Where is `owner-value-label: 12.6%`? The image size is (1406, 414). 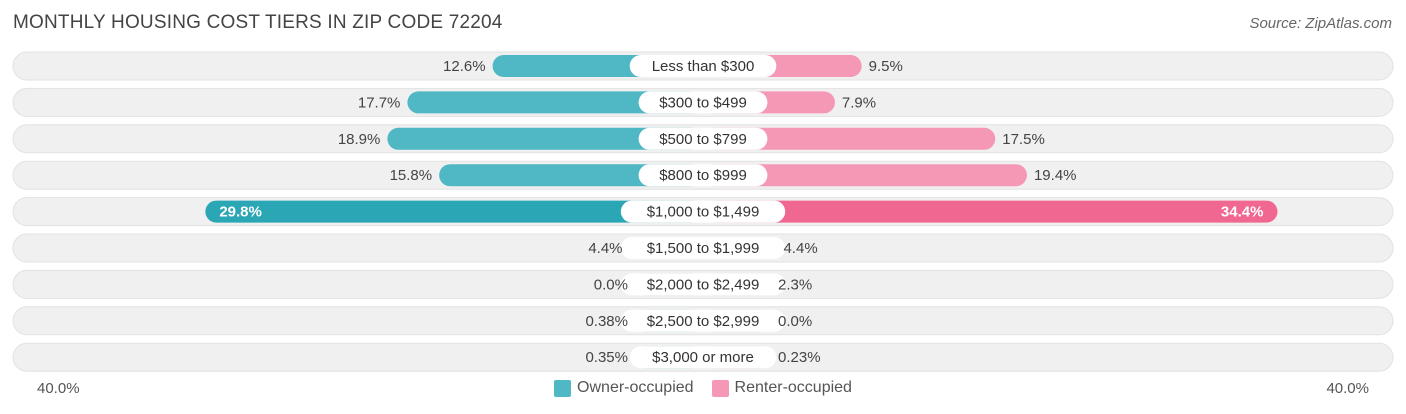 owner-value-label: 12.6% is located at coordinates (464, 66).